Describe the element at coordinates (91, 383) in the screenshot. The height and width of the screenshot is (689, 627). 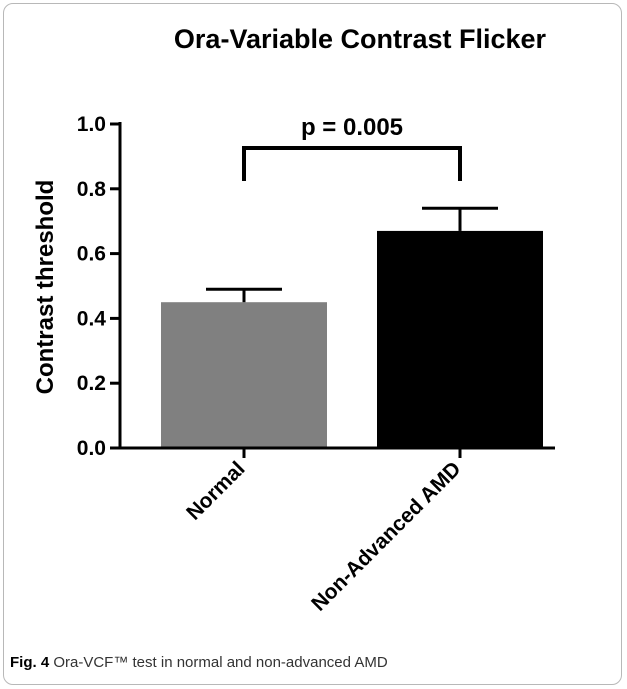
I see `y-tick-label-1: 0.2` at that location.